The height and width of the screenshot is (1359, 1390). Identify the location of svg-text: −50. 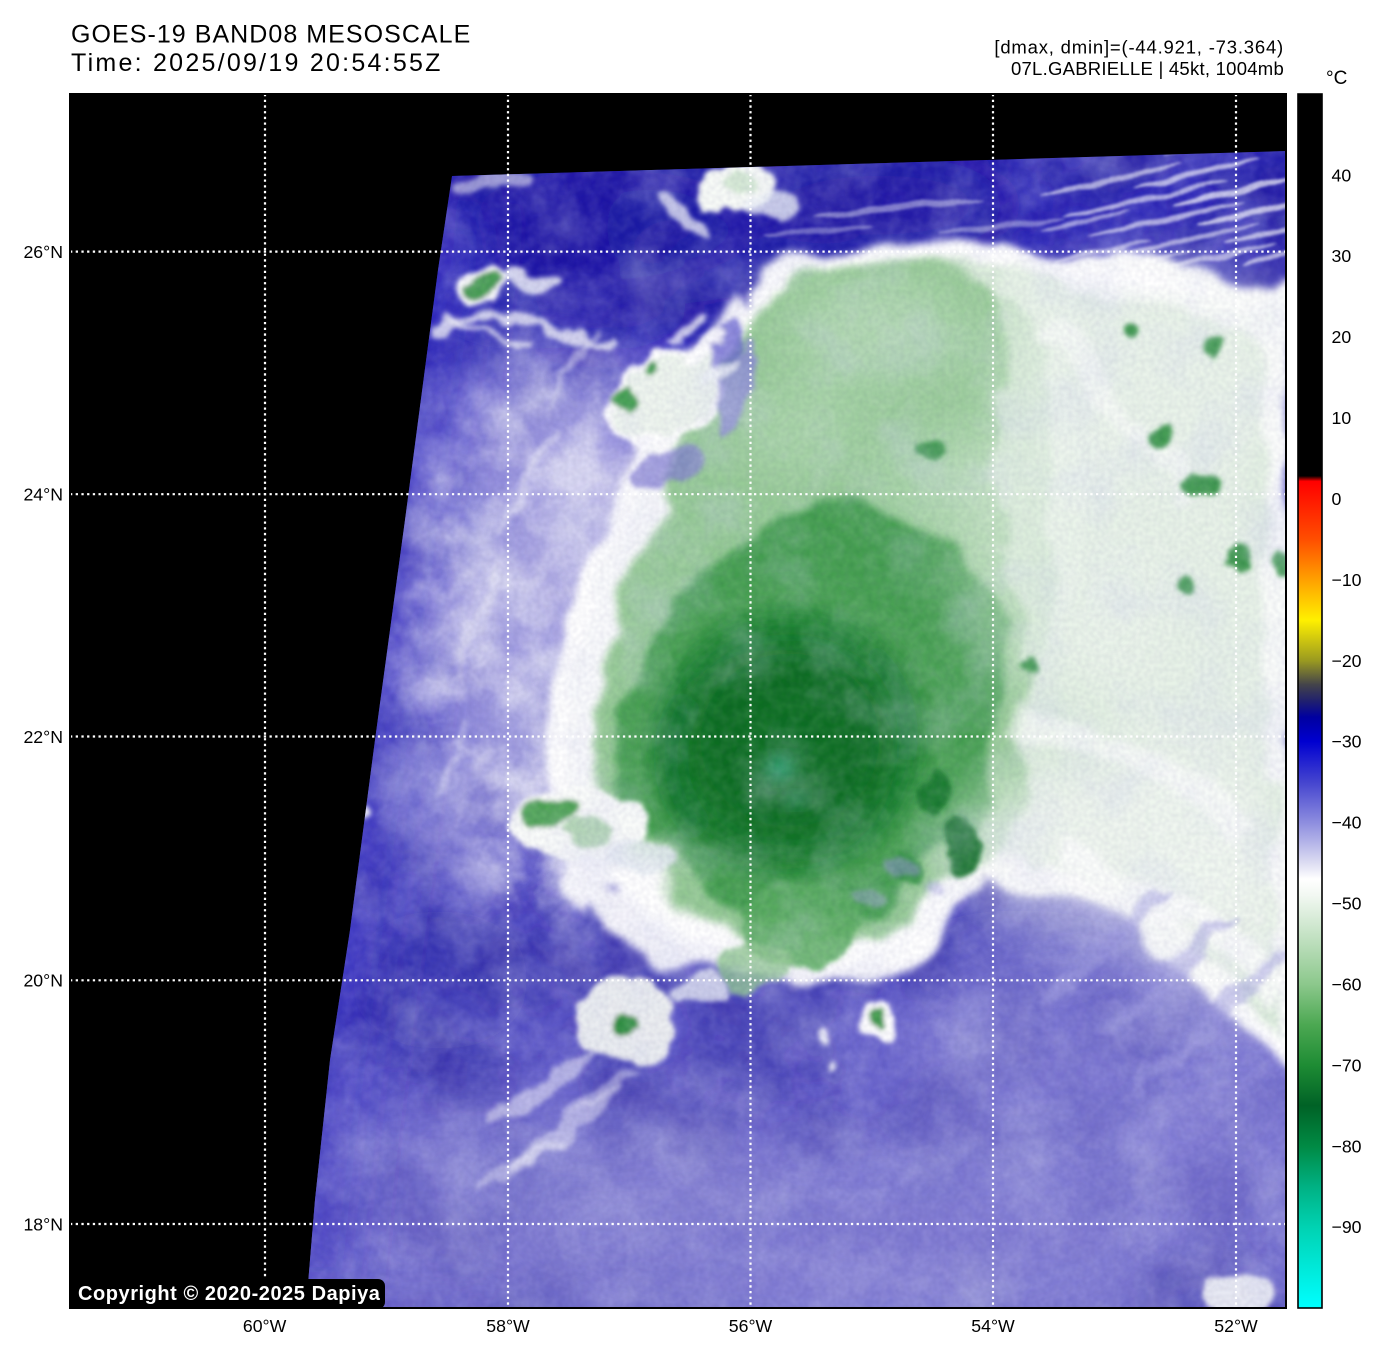
(1347, 904).